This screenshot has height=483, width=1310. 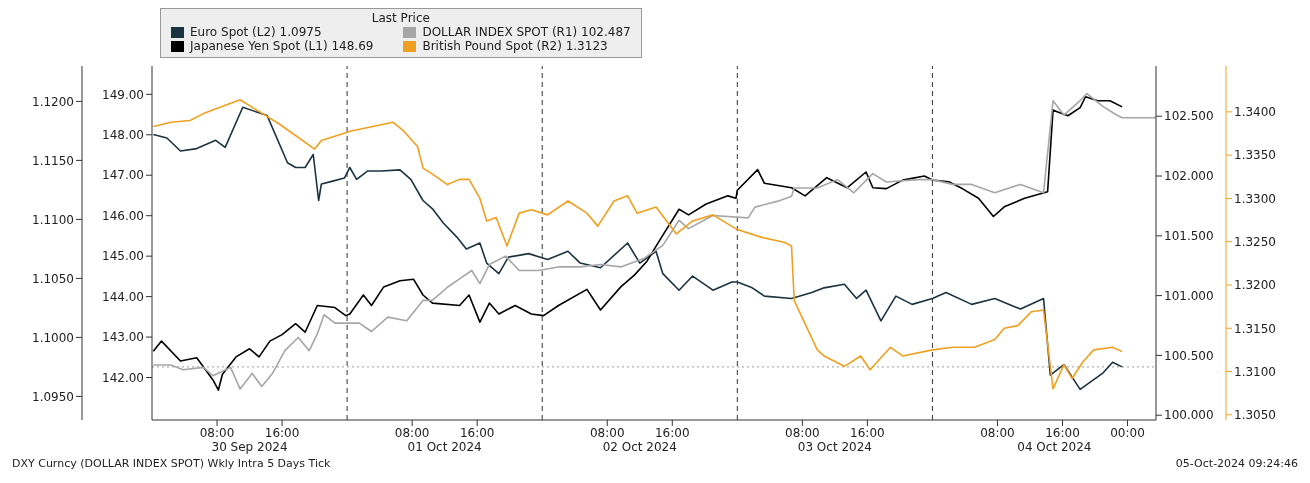 I want to click on y2-tick-label: 1.3350, so click(x=1255, y=155).